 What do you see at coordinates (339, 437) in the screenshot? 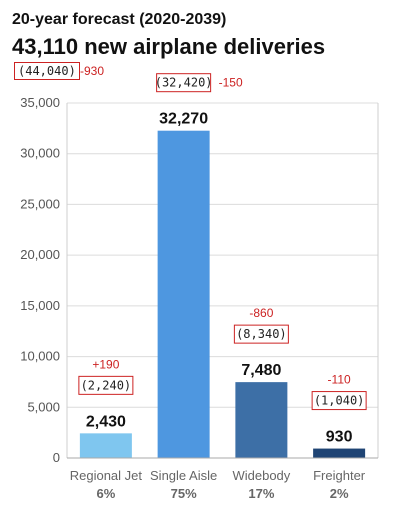
I see `bar-value-label: 930` at bounding box center [339, 437].